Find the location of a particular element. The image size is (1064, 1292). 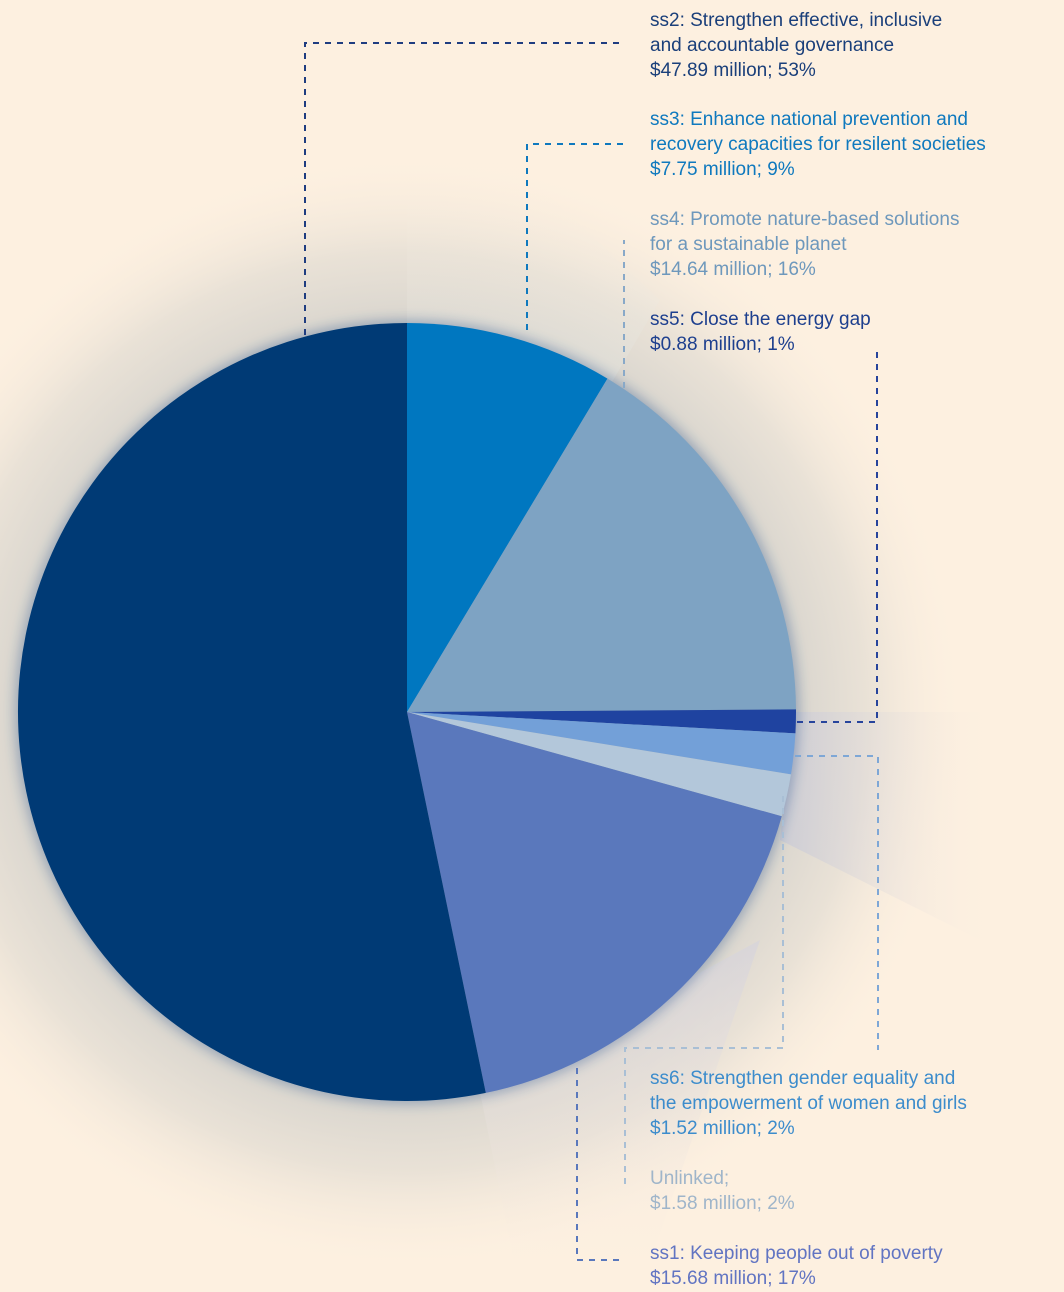

label-ss2-line2: and accountable governance is located at coordinates (772, 45).